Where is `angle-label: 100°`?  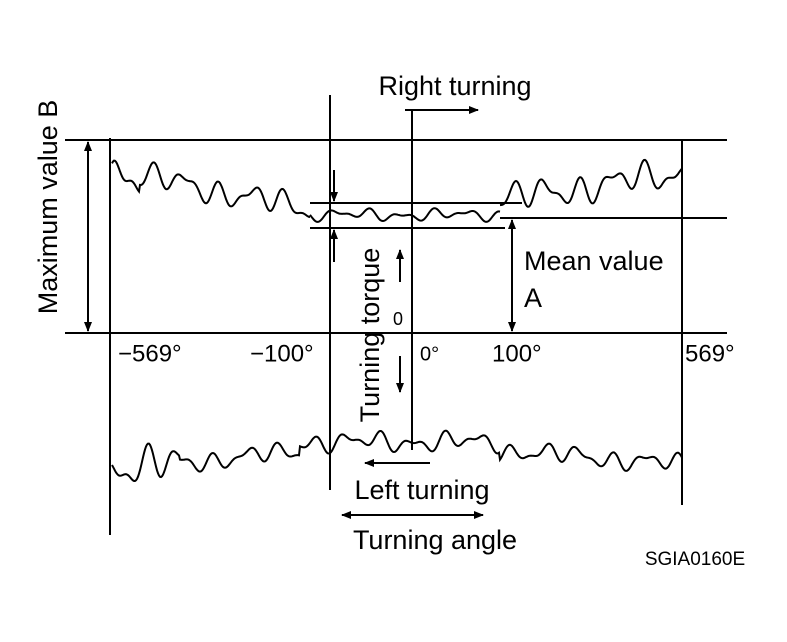 angle-label: 100° is located at coordinates (517, 353).